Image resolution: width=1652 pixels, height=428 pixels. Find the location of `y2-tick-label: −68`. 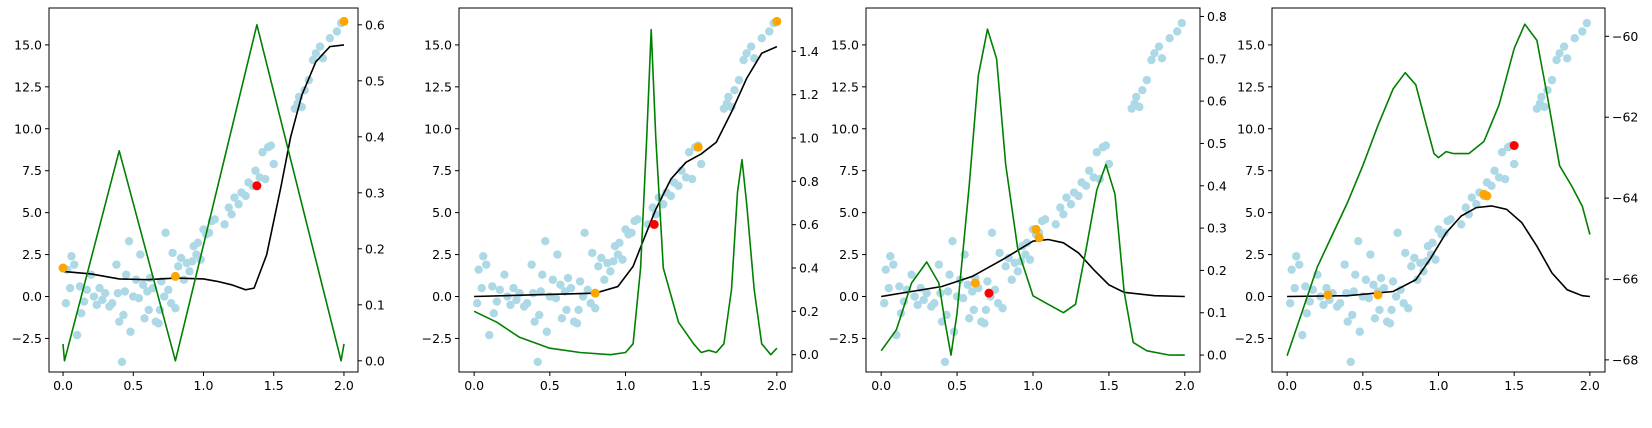

y2-tick-label: −68 is located at coordinates (1625, 359).